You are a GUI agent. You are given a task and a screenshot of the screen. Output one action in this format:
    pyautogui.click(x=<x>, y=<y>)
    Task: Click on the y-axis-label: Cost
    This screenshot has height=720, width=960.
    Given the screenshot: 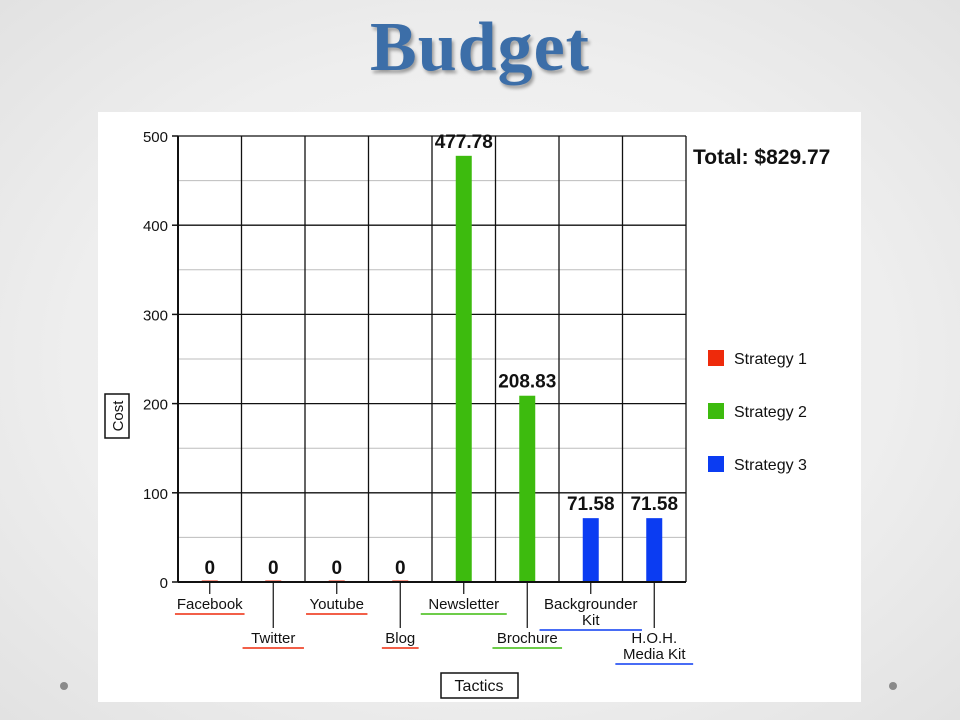 What is the action you would take?
    pyautogui.click(x=118, y=416)
    